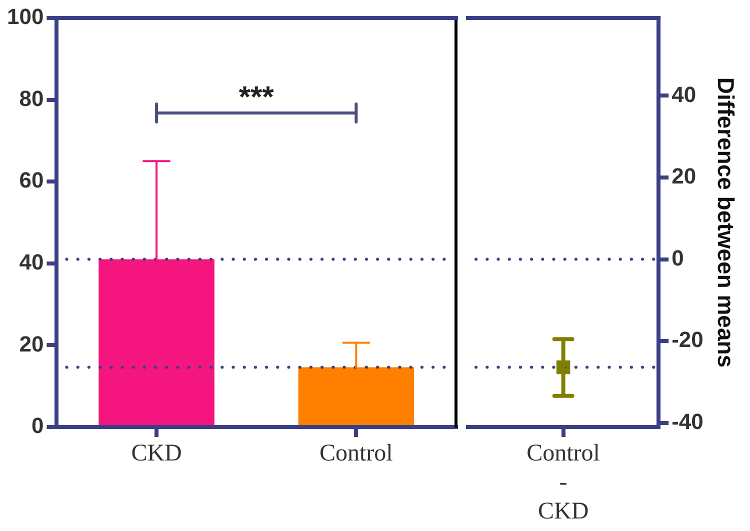 This screenshot has width=750, height=531. Describe the element at coordinates (688, 421) in the screenshot. I see `y2-tick-label: -40` at that location.